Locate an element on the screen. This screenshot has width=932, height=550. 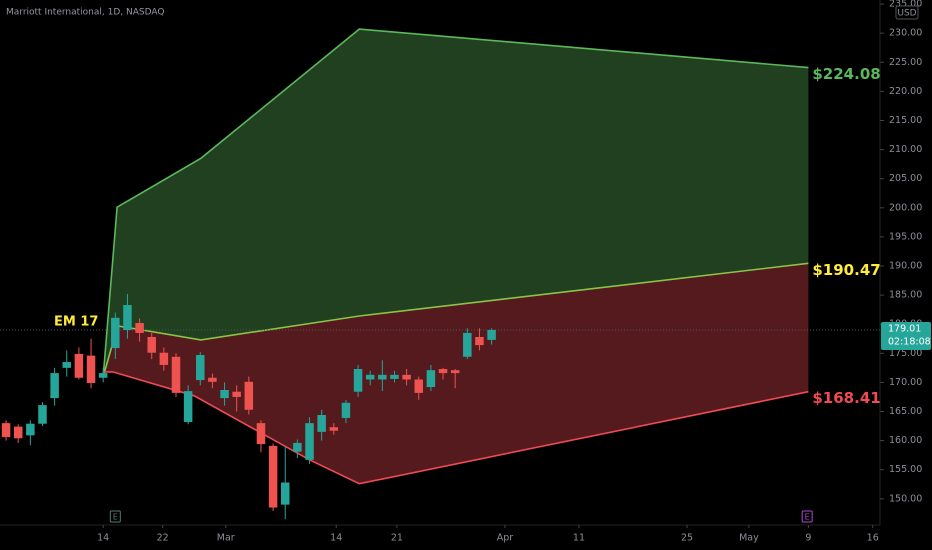
y-tick-label: 195.00 is located at coordinates (905, 236).